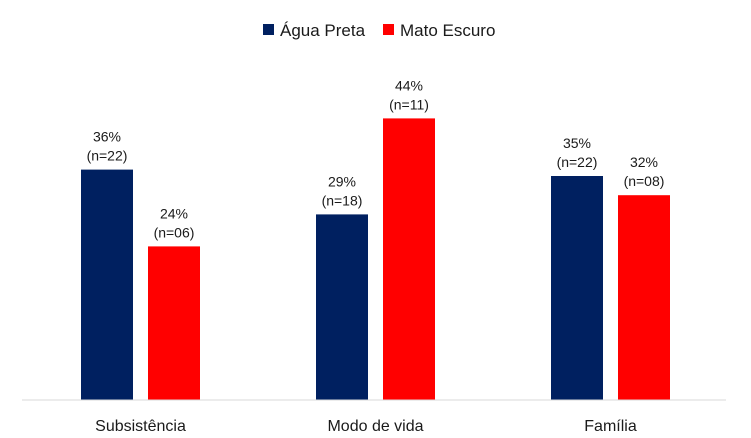 Image resolution: width=751 pixels, height=438 pixels. I want to click on data-label-count: (n=11), so click(409, 104).